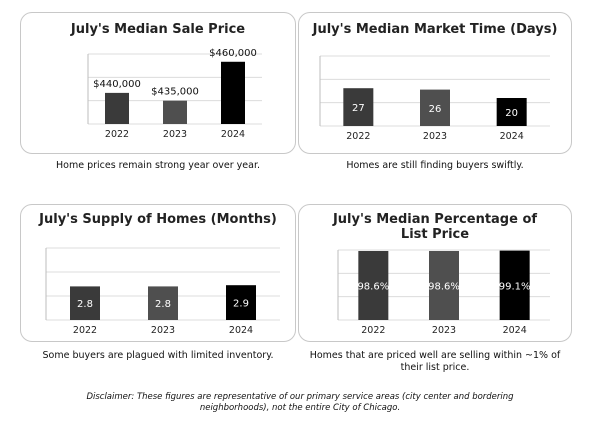 This screenshot has height=422, width=600. Describe the element at coordinates (435, 165) in the screenshot. I see `caption-market-time: Homes are still finding buyers swiftly.` at that location.